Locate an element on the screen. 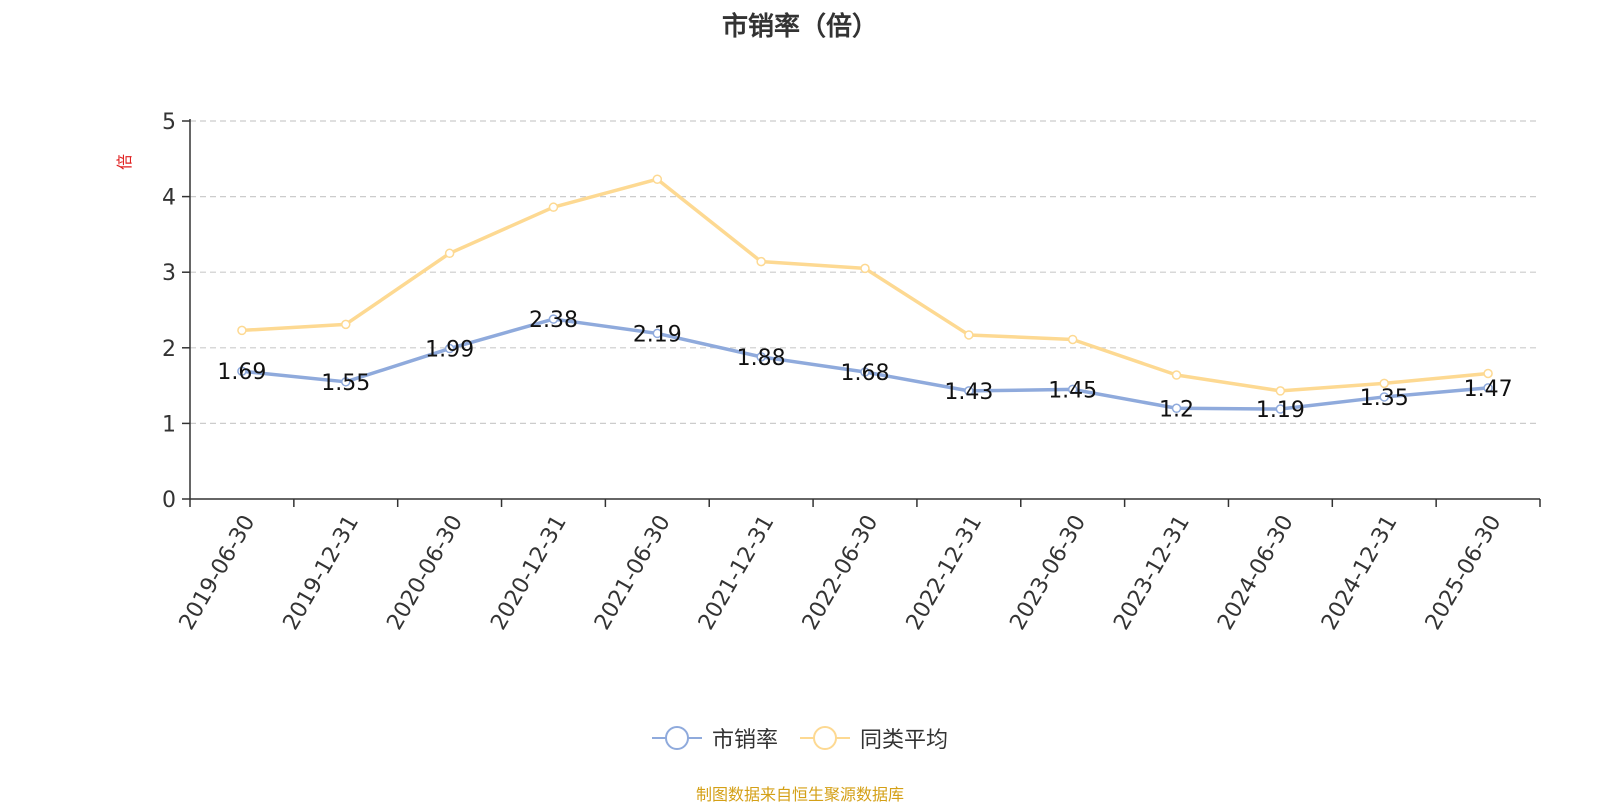 This screenshot has width=1600, height=805. data-label: 1.2 is located at coordinates (1176, 409).